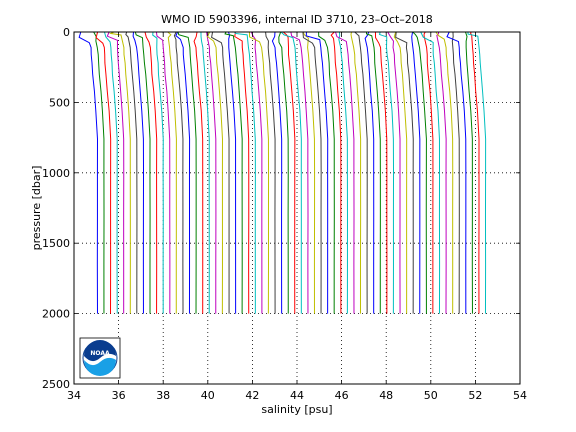 Image resolution: width=576 pixels, height=432 pixels. Describe the element at coordinates (342, 395) in the screenshot. I see `x-tick-label: 46` at that location.